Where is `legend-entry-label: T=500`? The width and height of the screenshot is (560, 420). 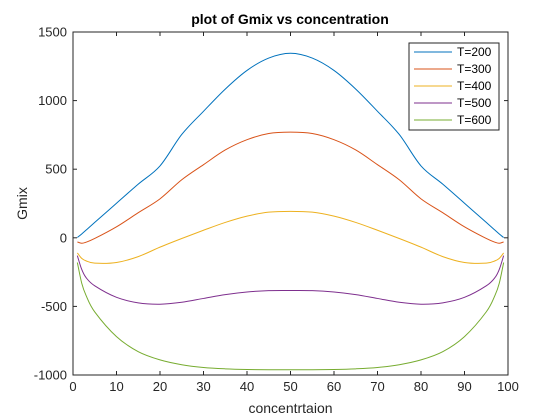
legend-entry-label: T=500 is located at coordinates (474, 103).